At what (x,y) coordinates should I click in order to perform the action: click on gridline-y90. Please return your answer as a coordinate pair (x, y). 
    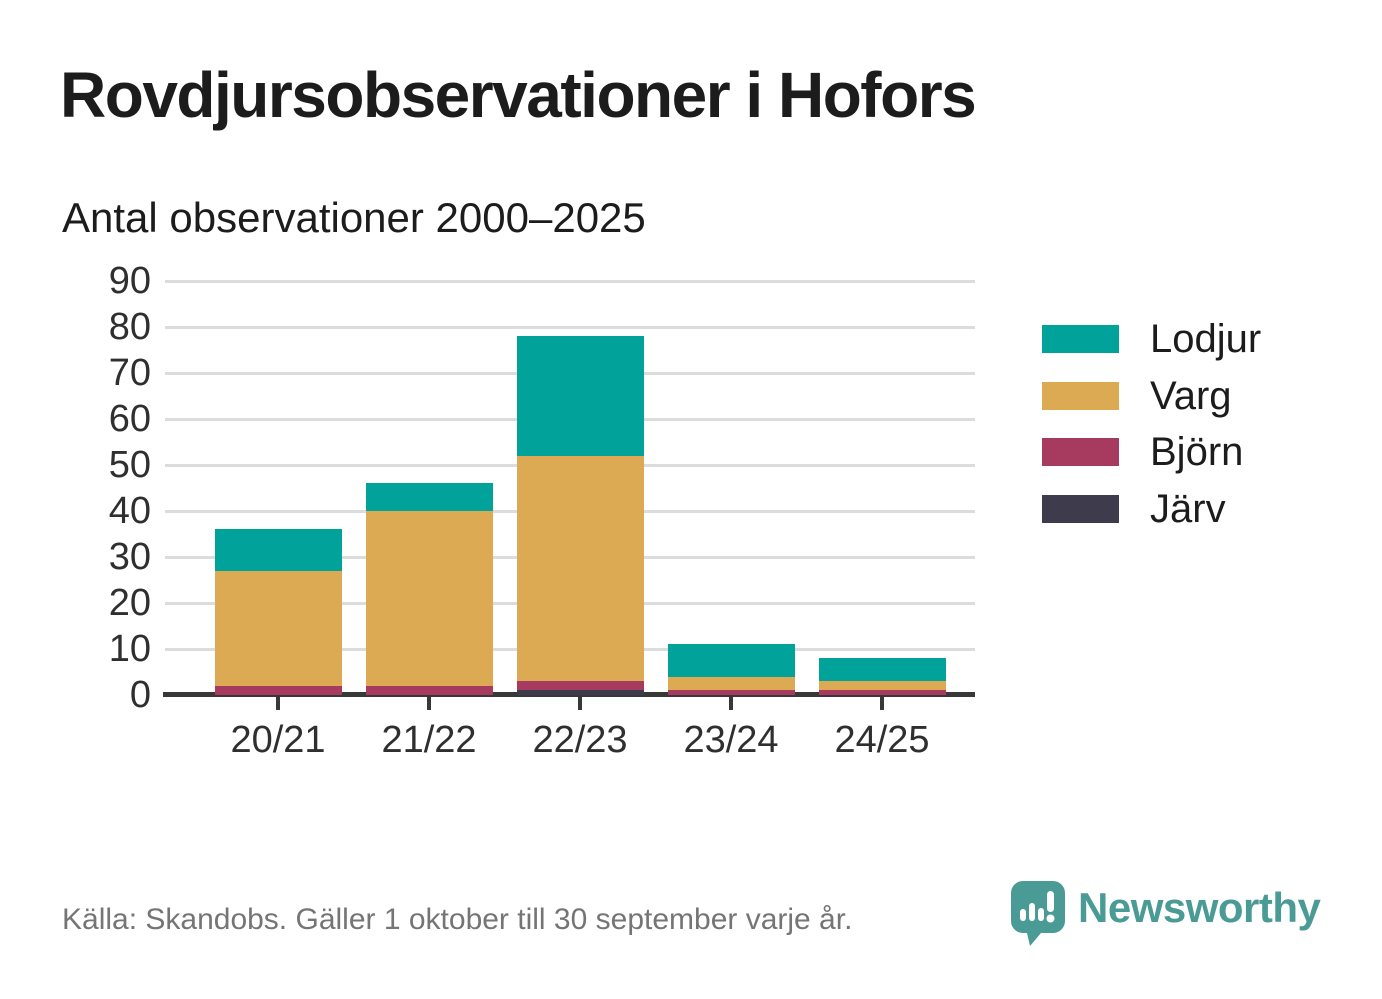
    Looking at the image, I should click on (570, 281).